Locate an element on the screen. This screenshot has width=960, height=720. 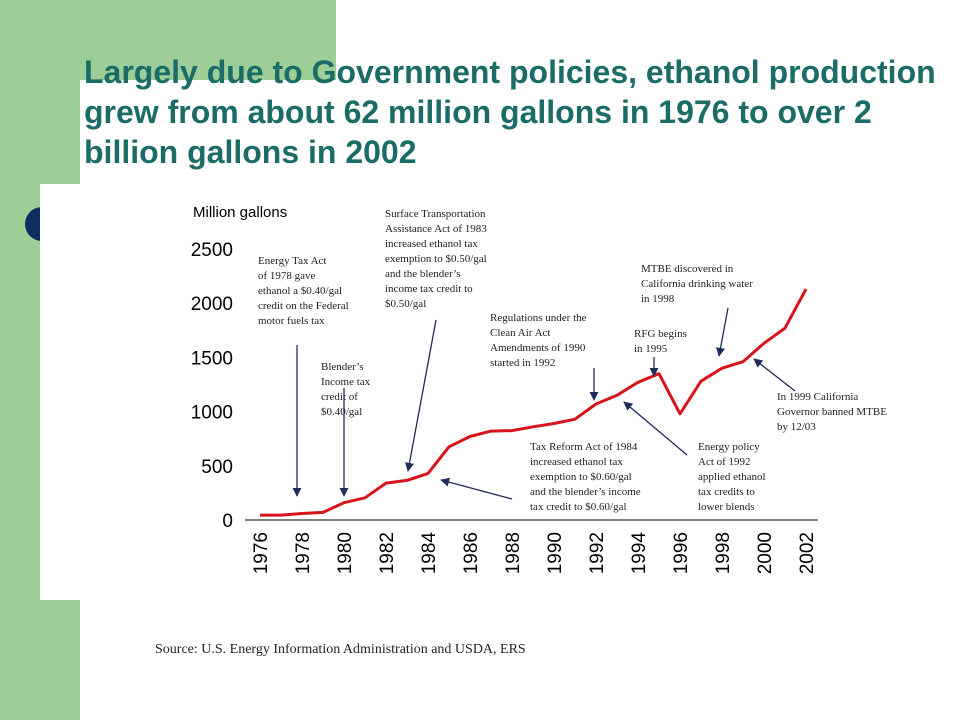
annotation-line: applied ethanol is located at coordinates (732, 477).